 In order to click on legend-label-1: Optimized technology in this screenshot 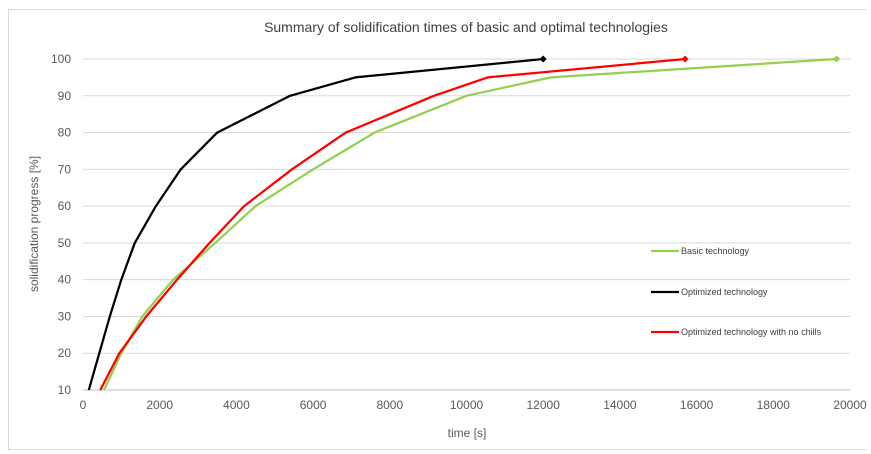, I will do `click(724, 292)`.